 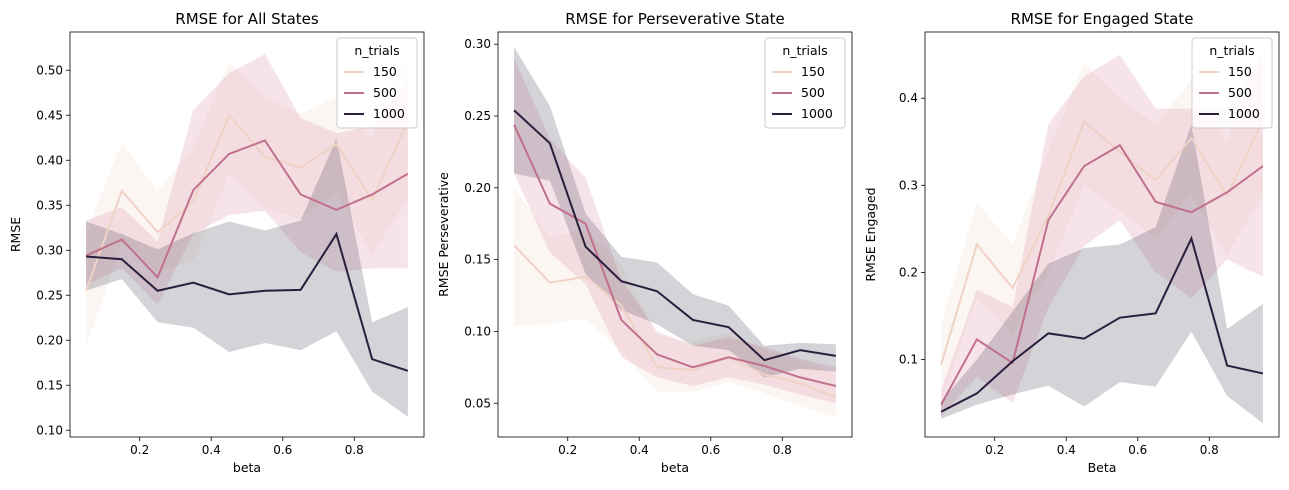 What do you see at coordinates (1102, 19) in the screenshot?
I see `chart-title: RMSE for Engaged State` at bounding box center [1102, 19].